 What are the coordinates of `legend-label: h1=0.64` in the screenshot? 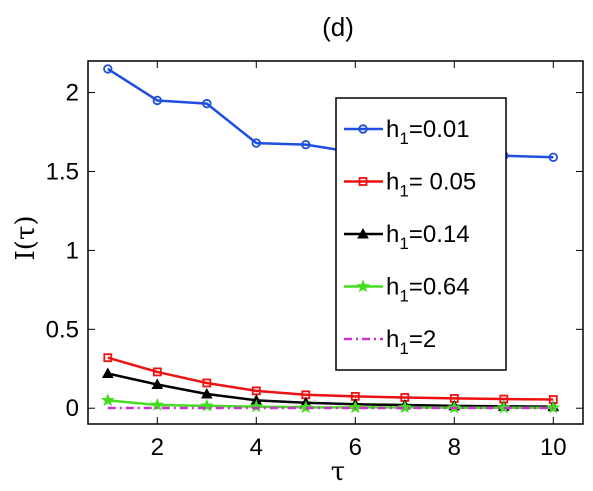 It's located at (428, 290).